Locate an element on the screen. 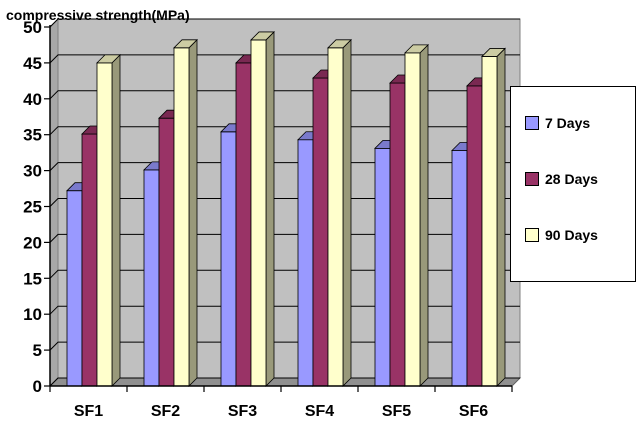  legend-label: 28 Days is located at coordinates (571, 179).